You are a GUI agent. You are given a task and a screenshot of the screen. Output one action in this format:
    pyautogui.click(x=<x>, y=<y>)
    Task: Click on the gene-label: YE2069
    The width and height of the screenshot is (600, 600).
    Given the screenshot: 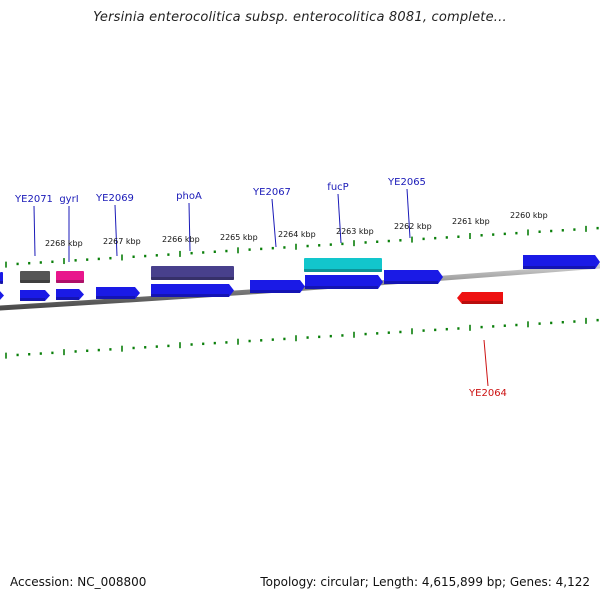 What is the action you would take?
    pyautogui.click(x=114, y=198)
    